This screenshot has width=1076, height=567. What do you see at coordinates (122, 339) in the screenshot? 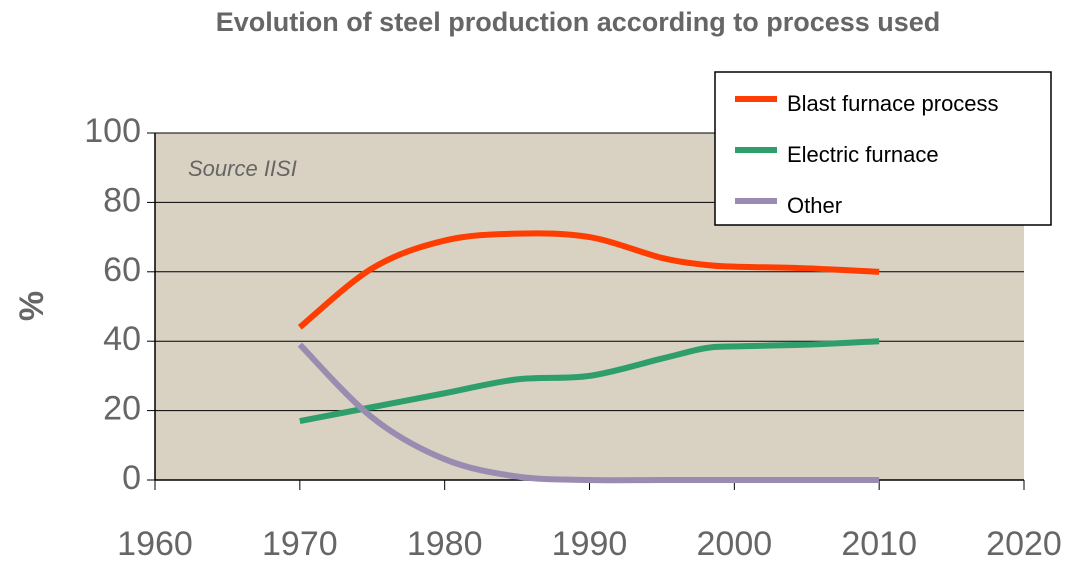
I see `y-tick-label: 40` at bounding box center [122, 339].